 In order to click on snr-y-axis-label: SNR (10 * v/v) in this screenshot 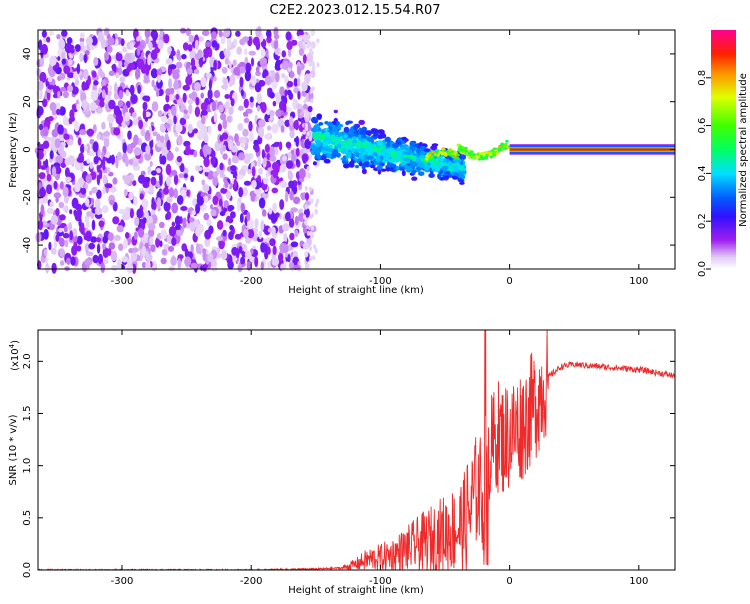, I will do `click(13, 449)`.